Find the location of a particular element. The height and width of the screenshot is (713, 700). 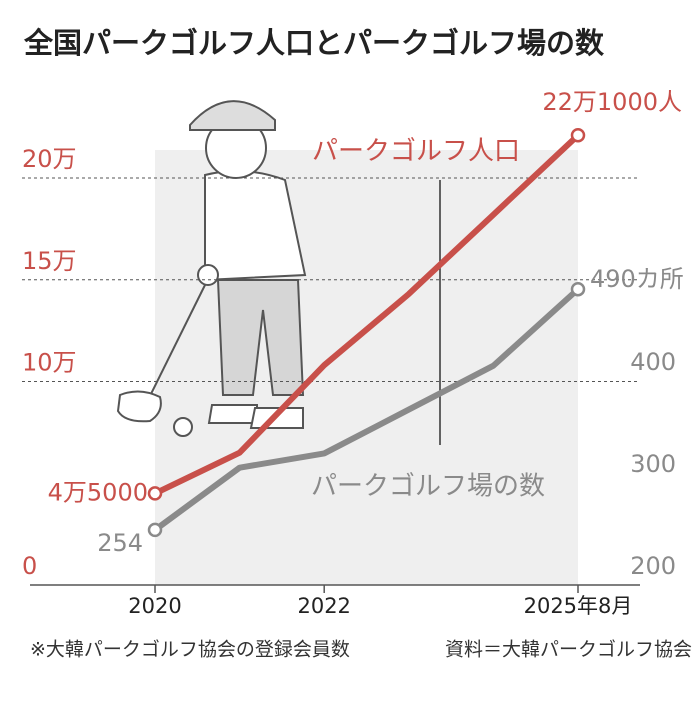

y-tick-label: 15万 is located at coordinates (49, 261).